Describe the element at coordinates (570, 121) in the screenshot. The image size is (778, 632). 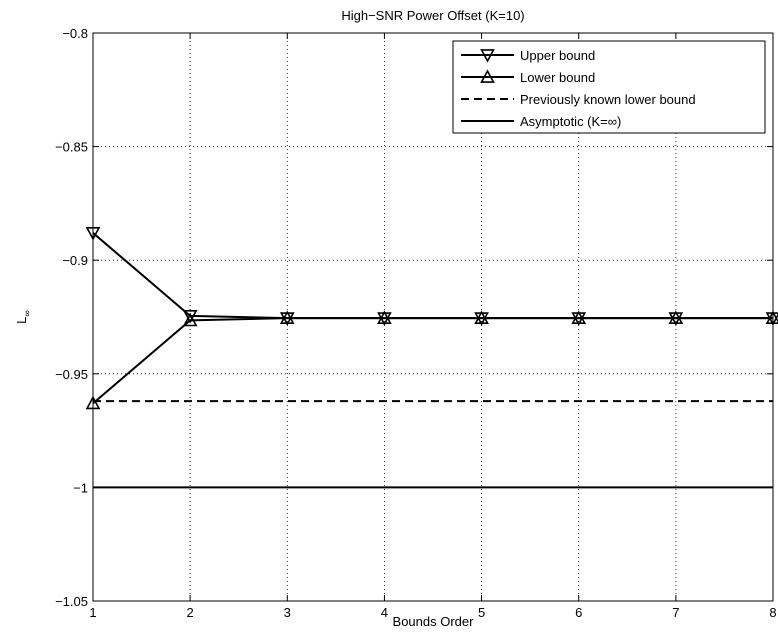
I see `legend-label: Asymptotic (K=∞)` at that location.